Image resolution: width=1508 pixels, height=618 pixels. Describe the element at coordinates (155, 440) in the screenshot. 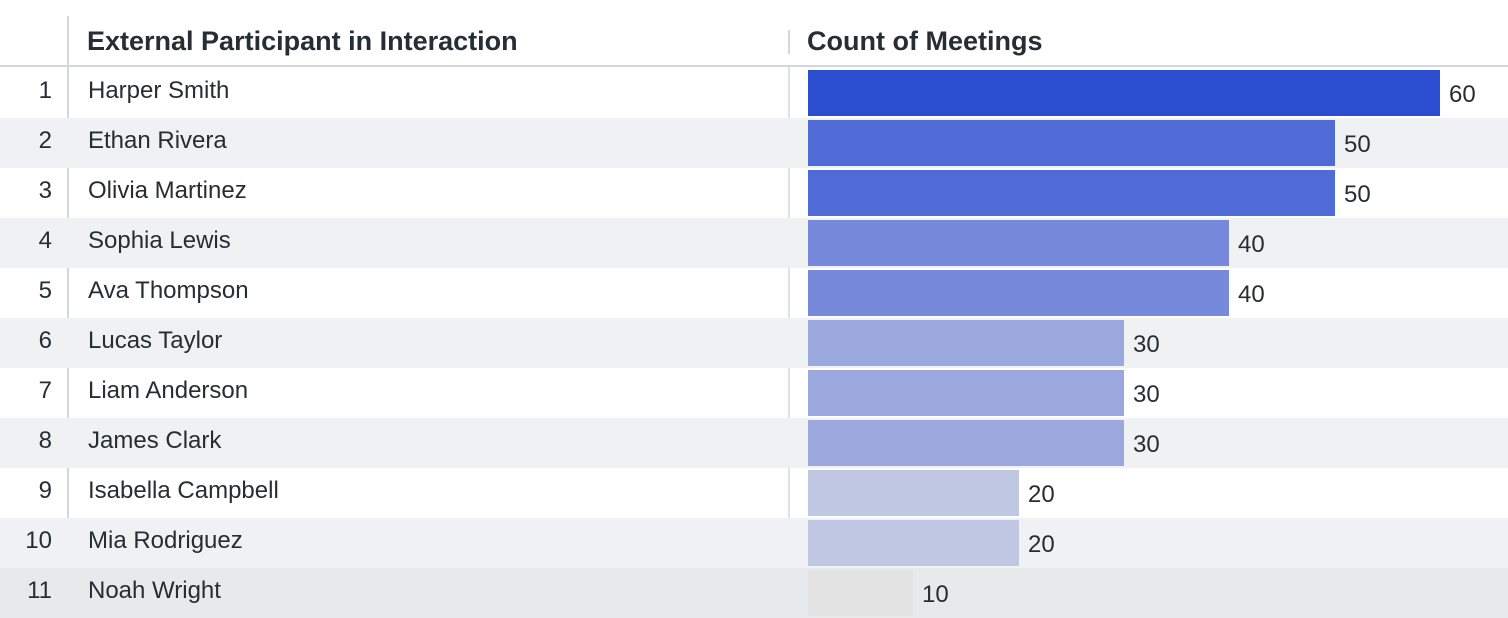

I see `participant-name: James Clark` at that location.